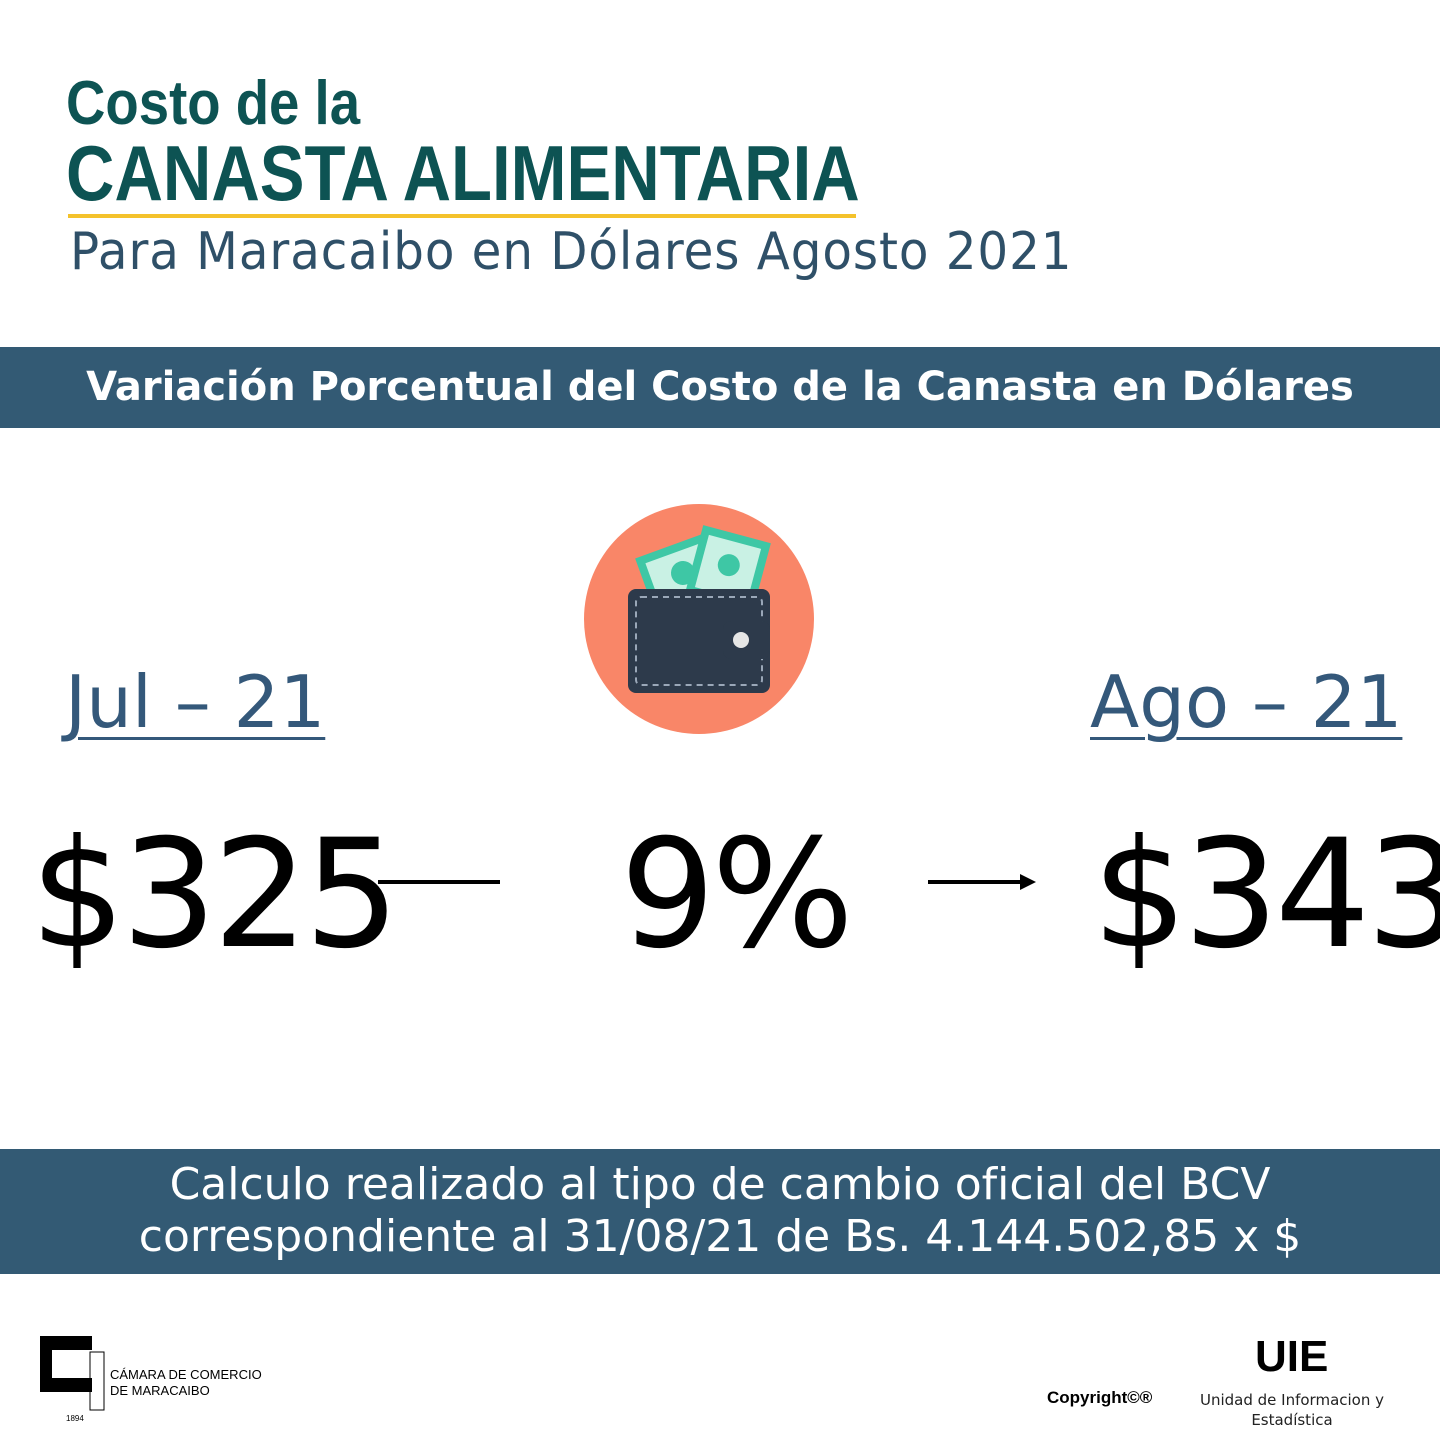  Describe the element at coordinates (186, 1374) in the screenshot. I see `logo-line1: CÁMARA DE COMERCIO` at that location.